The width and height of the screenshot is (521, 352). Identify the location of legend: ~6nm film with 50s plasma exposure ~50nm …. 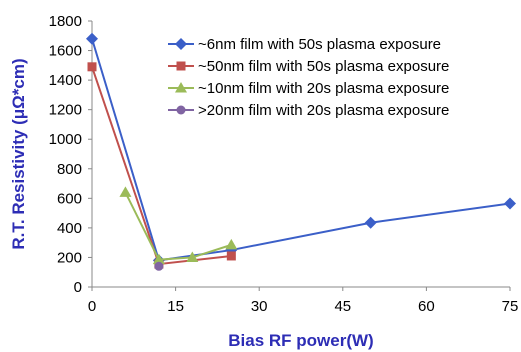
(308, 77).